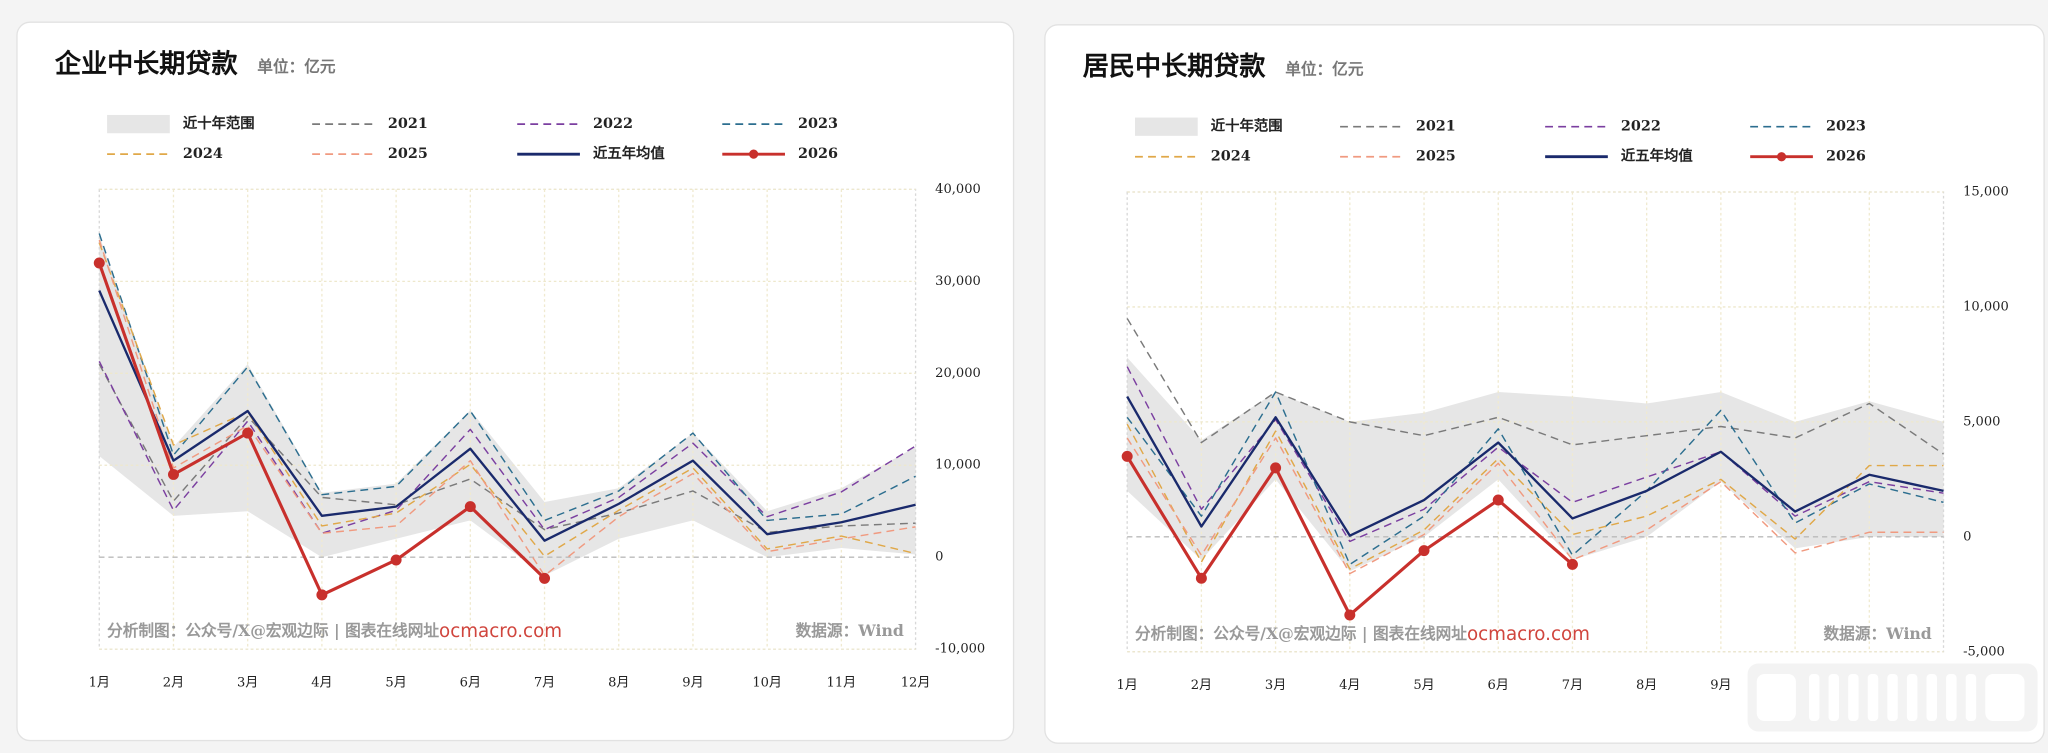 The image size is (2048, 753). What do you see at coordinates (958, 281) in the screenshot?
I see `y-tick-label: 30,000` at bounding box center [958, 281].